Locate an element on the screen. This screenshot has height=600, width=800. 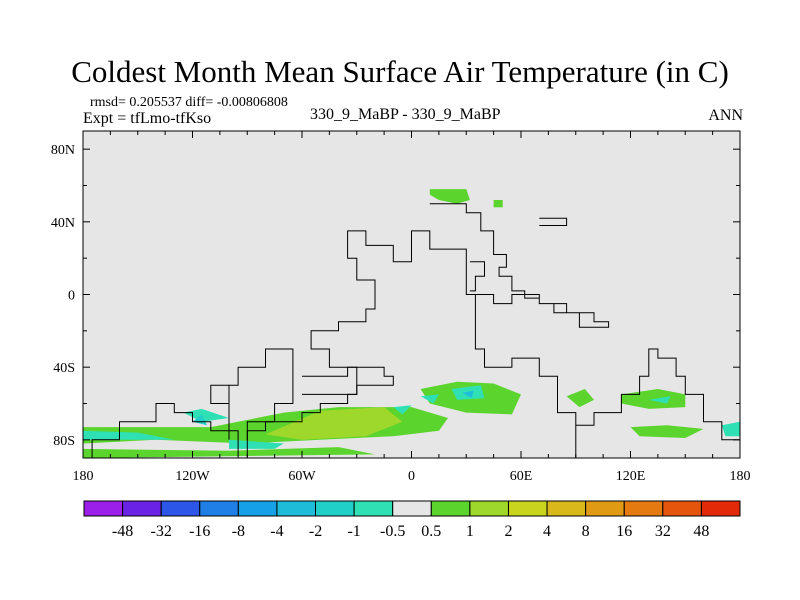
stats-line: rmsd= 0.205537 diff= -0.00806808 is located at coordinates (189, 102).